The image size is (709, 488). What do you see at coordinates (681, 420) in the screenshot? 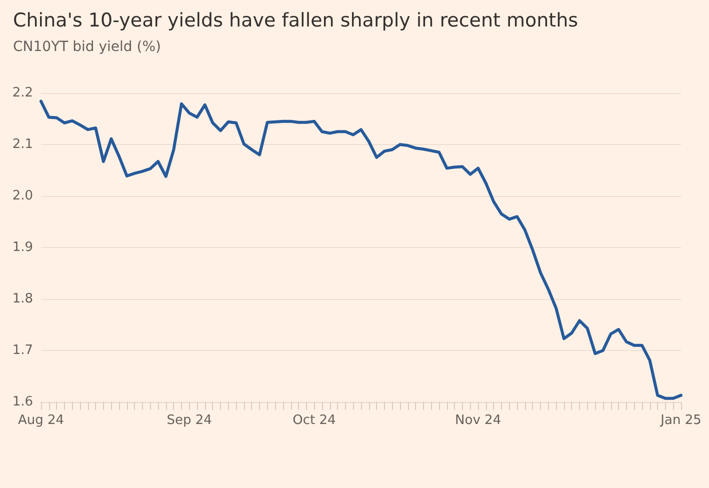
I see `x-tick-label: Jan 25` at bounding box center [681, 420].